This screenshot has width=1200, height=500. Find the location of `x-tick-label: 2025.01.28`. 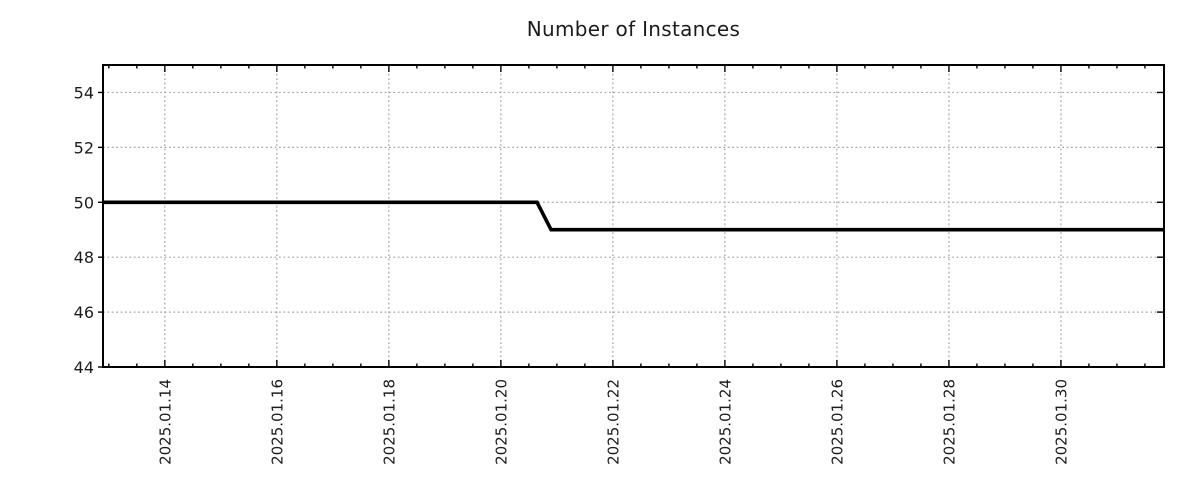

x-tick-label: 2025.01.28 is located at coordinates (949, 422).